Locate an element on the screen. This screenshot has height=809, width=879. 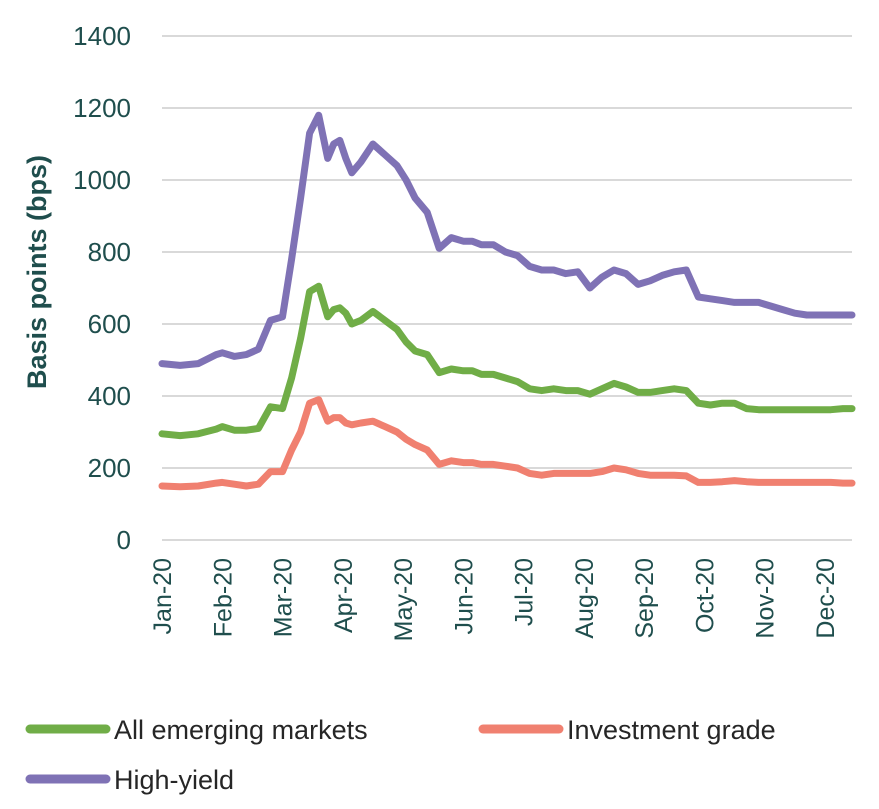
y-tick-label: 400 is located at coordinates (109, 396).